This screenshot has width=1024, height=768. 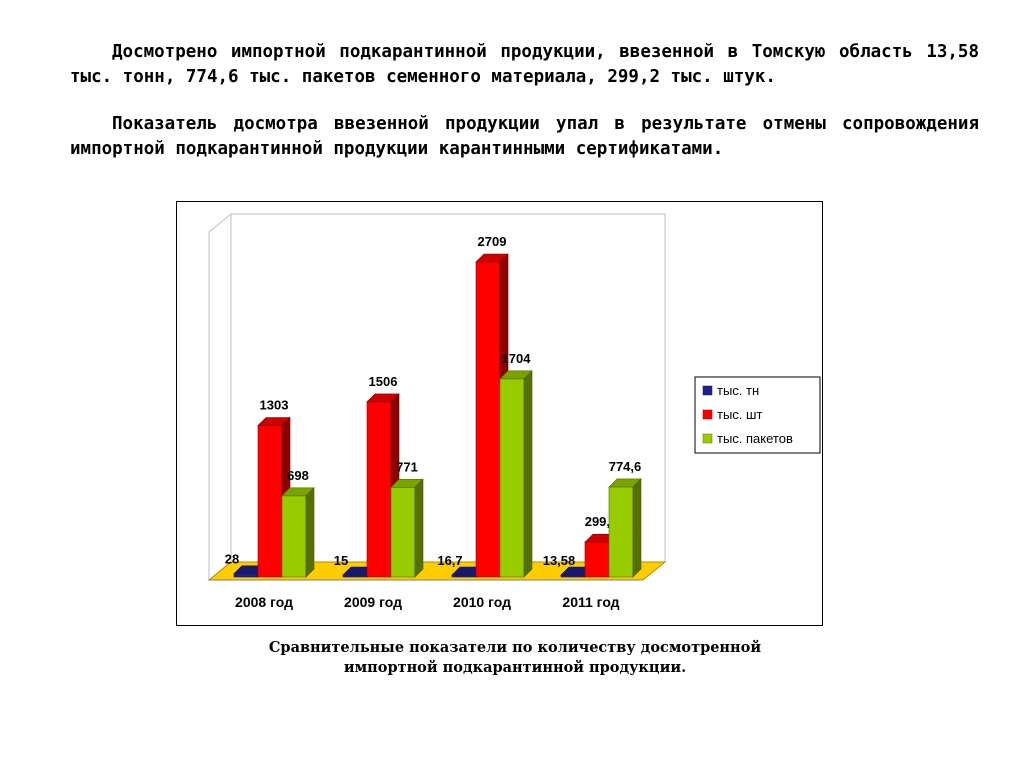 I want to click on data-label-3-2: 771, so click(x=407, y=466).